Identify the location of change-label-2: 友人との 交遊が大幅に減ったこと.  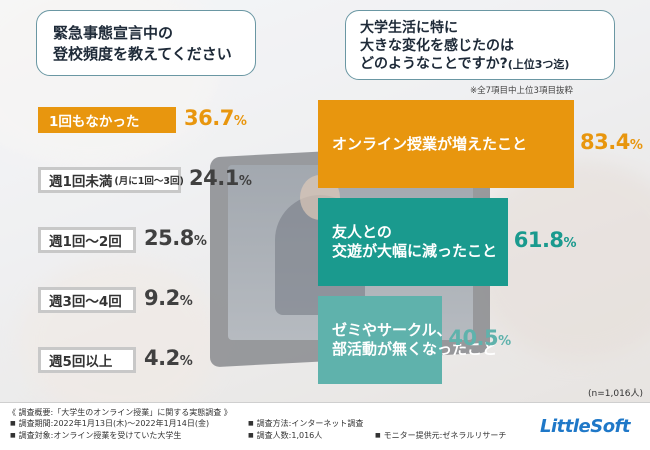
(414, 242).